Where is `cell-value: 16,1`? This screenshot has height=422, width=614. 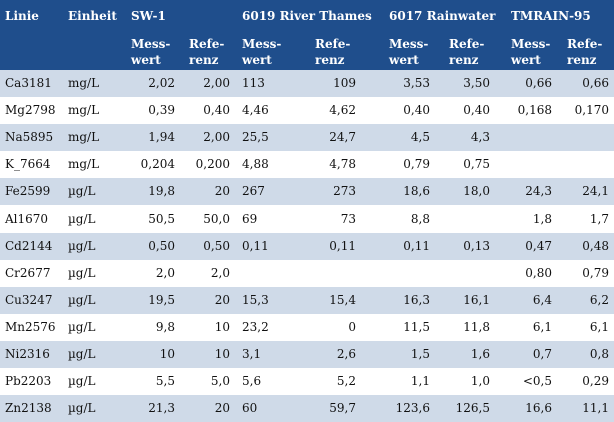 cell-value: 16,1 is located at coordinates (476, 299).